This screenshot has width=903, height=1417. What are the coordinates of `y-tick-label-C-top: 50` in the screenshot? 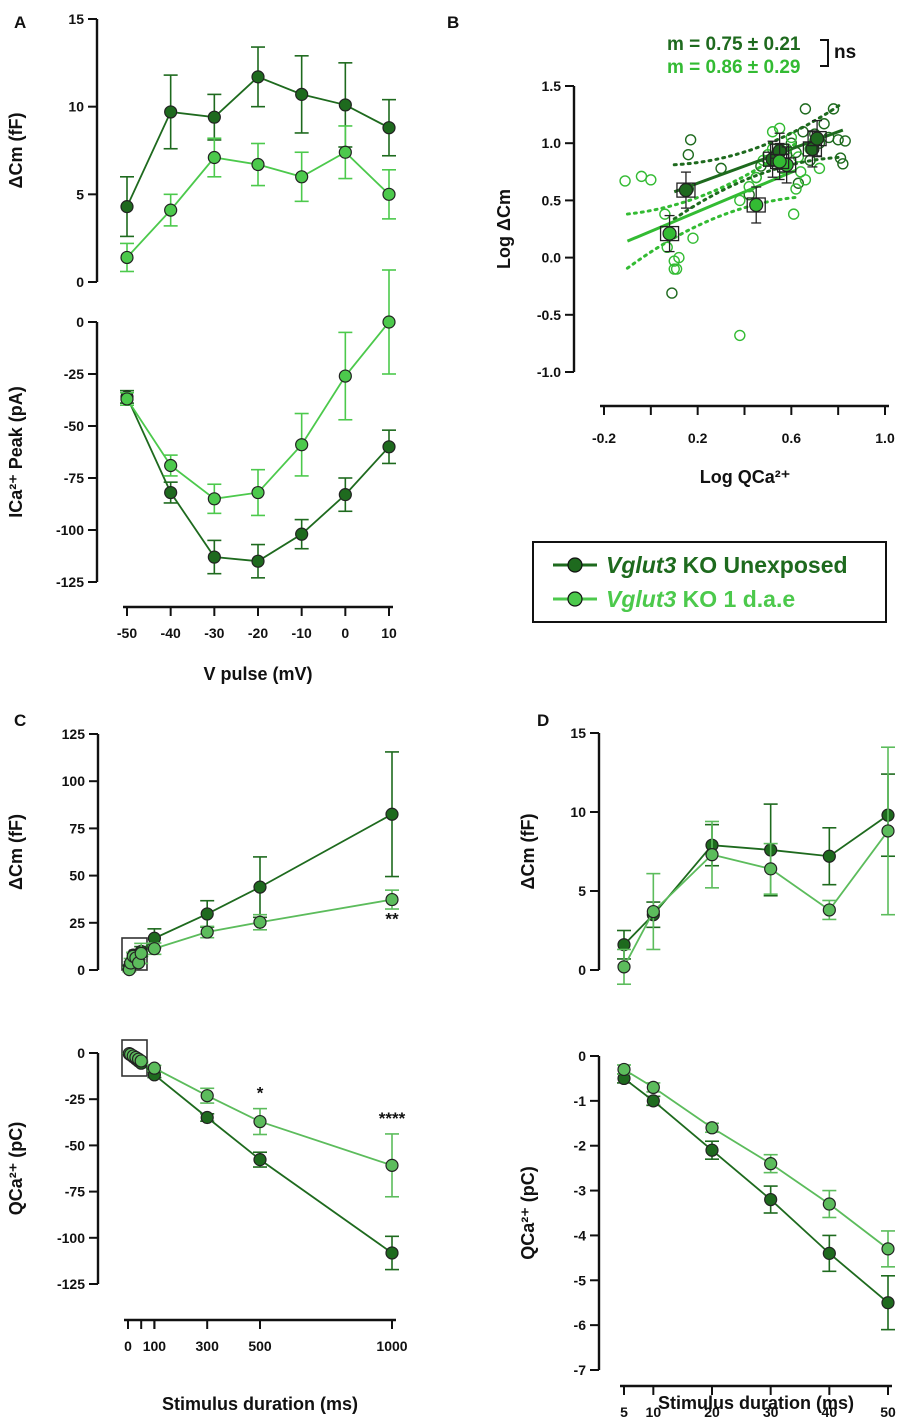 It's located at (77, 876).